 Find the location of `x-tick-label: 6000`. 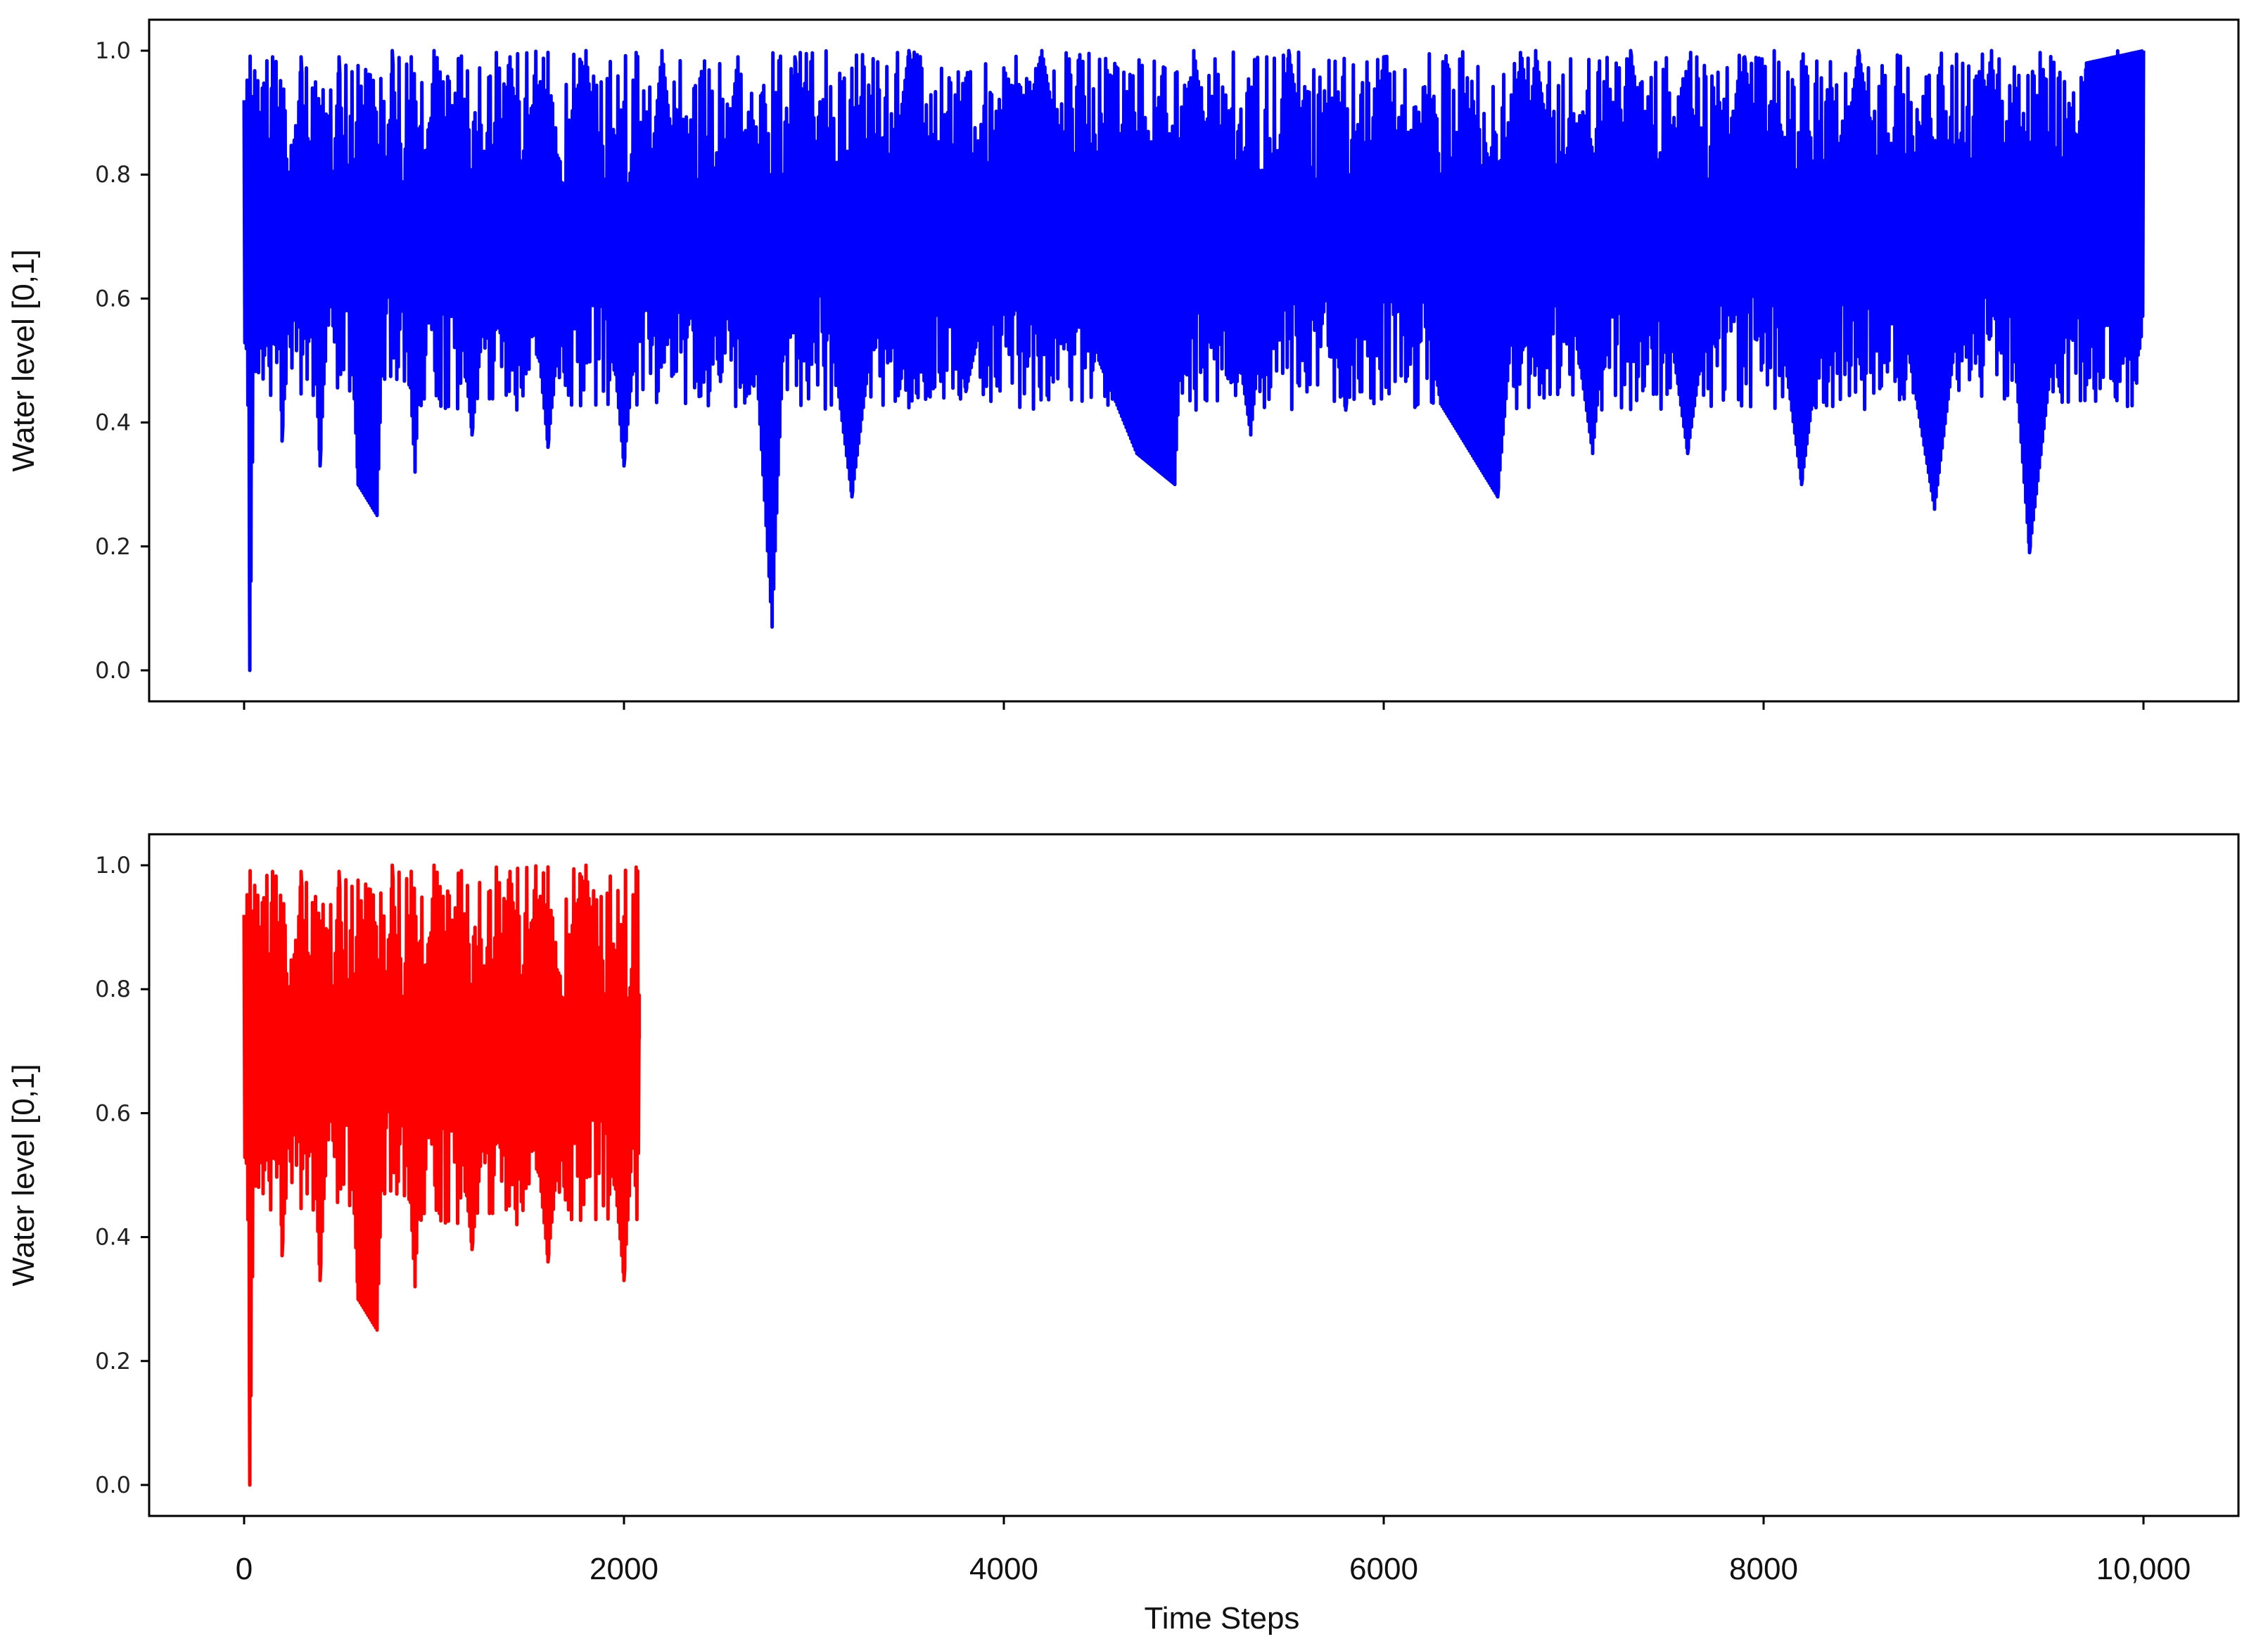

x-tick-label: 6000 is located at coordinates (1384, 1569).